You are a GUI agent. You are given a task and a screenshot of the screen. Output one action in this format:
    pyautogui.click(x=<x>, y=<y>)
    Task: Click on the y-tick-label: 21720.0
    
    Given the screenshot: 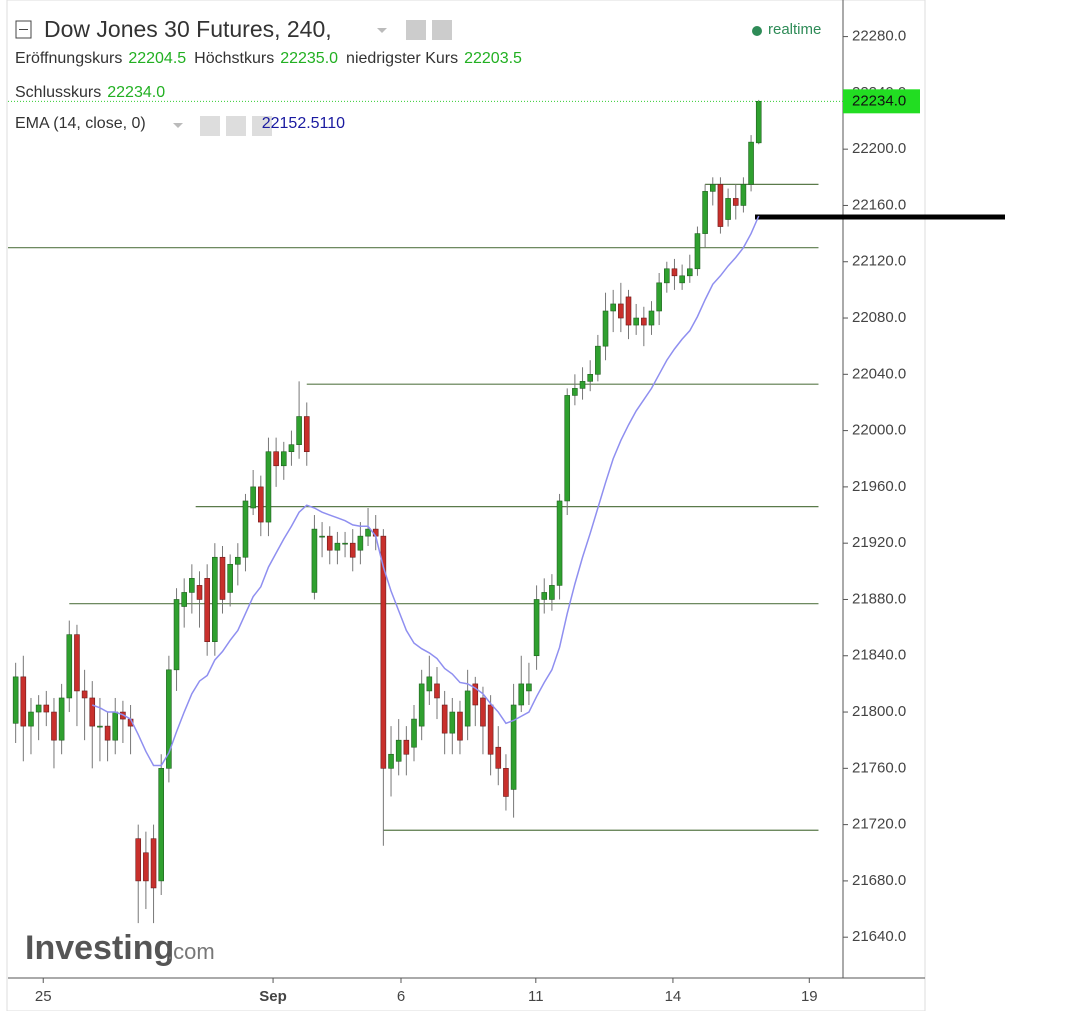 What is the action you would take?
    pyautogui.click(x=879, y=824)
    